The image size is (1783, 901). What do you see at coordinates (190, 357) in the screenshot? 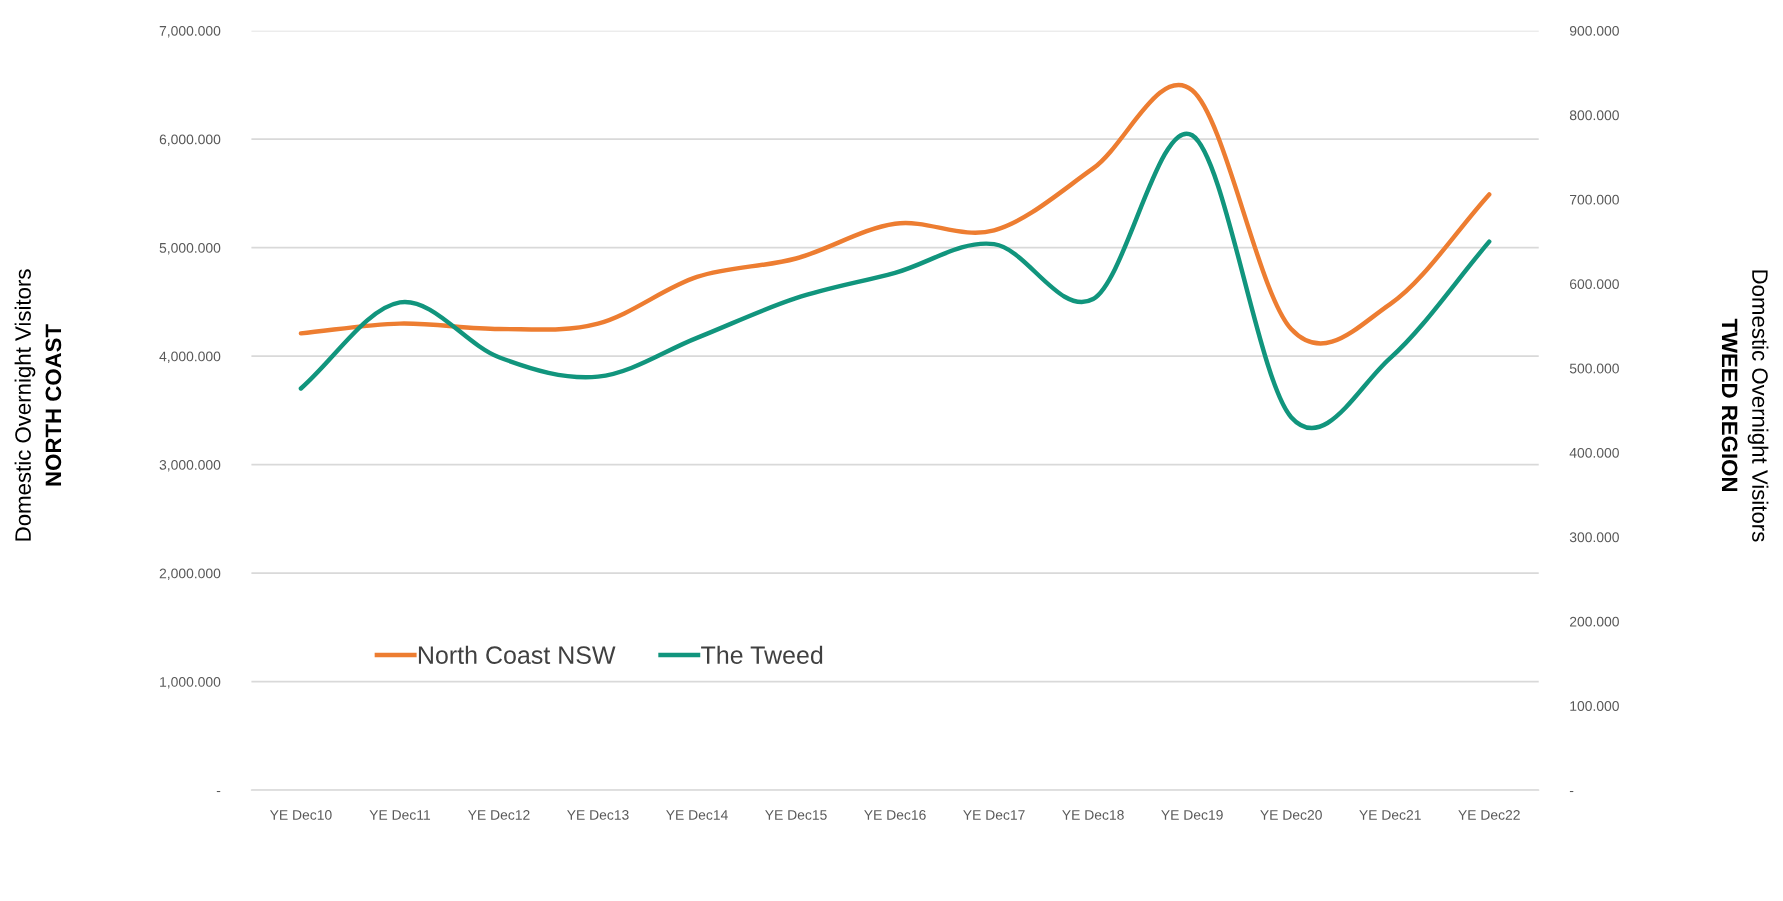
I see `y-tick-label: 4,000.000` at bounding box center [190, 357].